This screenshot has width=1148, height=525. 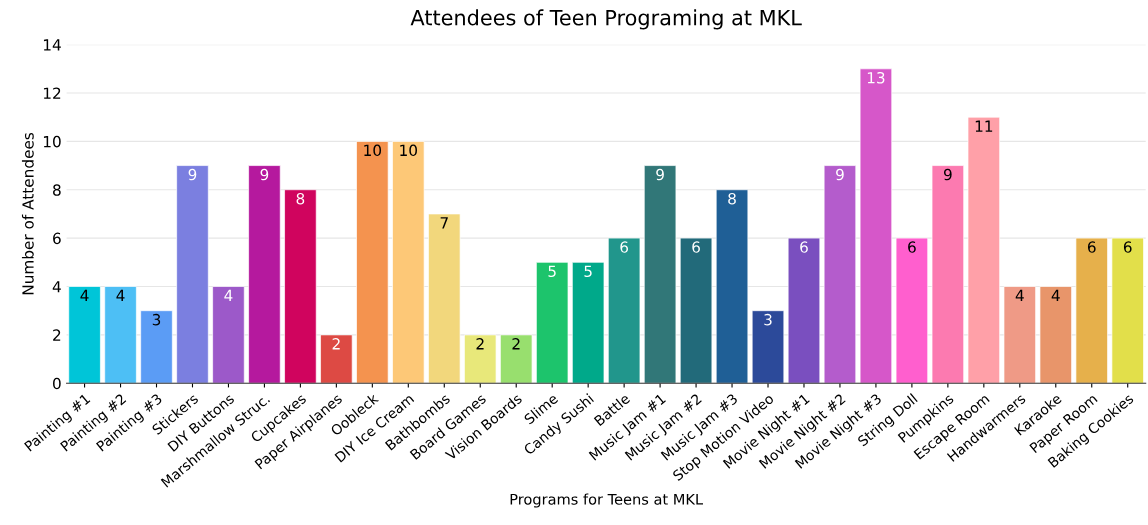 What do you see at coordinates (984, 126) in the screenshot?
I see `data-label: 11` at bounding box center [984, 126].